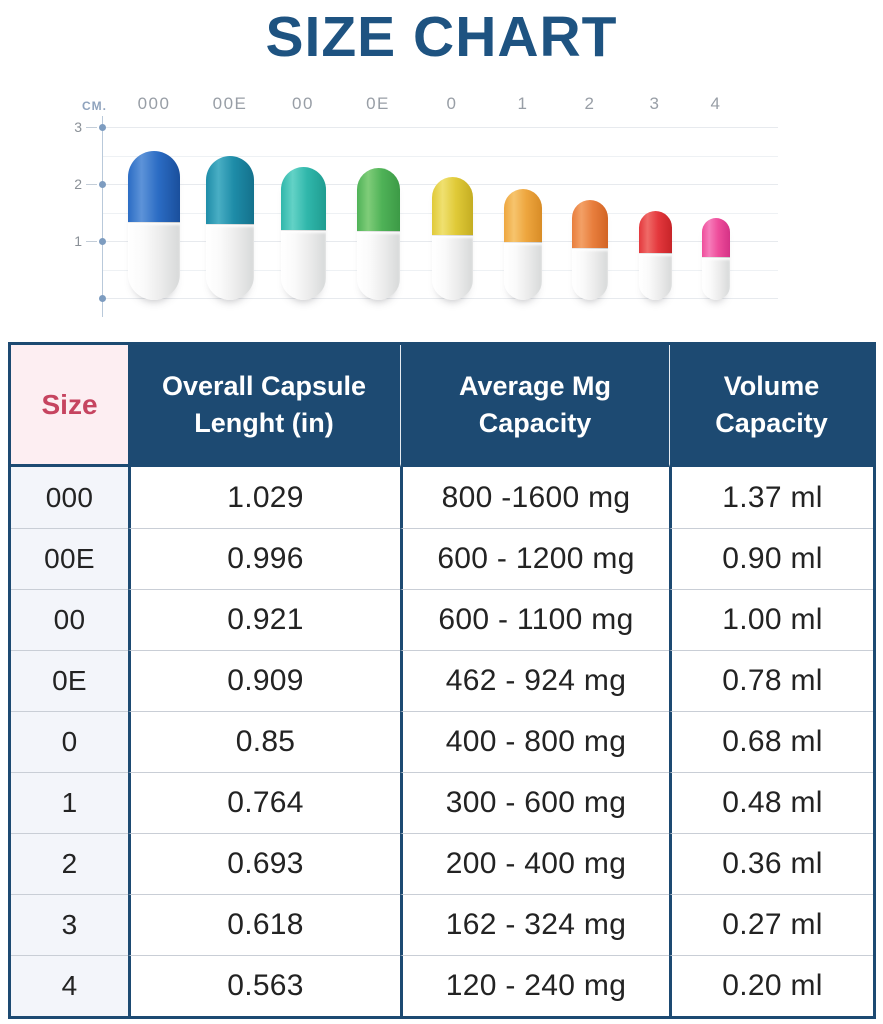 Image resolution: width=883 pixels, height=1024 pixels. What do you see at coordinates (264, 619) in the screenshot?
I see `value-cell: 0.921` at bounding box center [264, 619].